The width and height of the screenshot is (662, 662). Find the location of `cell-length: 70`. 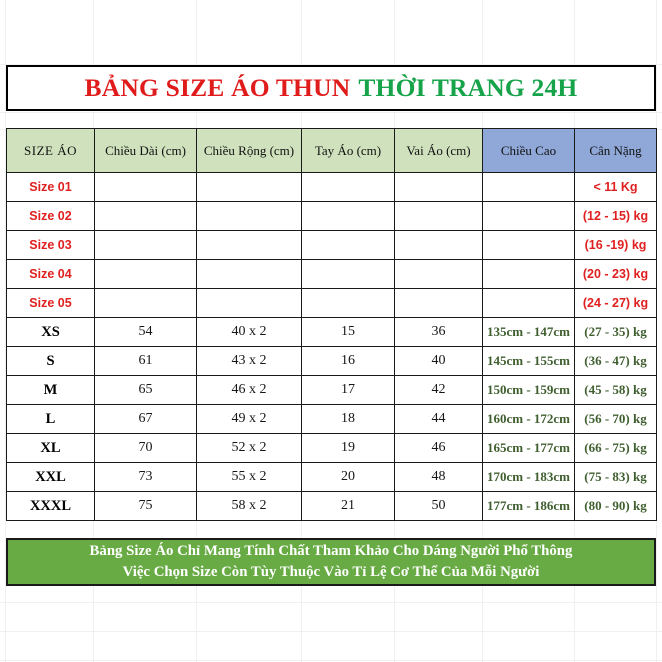

cell-length: 70 is located at coordinates (145, 448).